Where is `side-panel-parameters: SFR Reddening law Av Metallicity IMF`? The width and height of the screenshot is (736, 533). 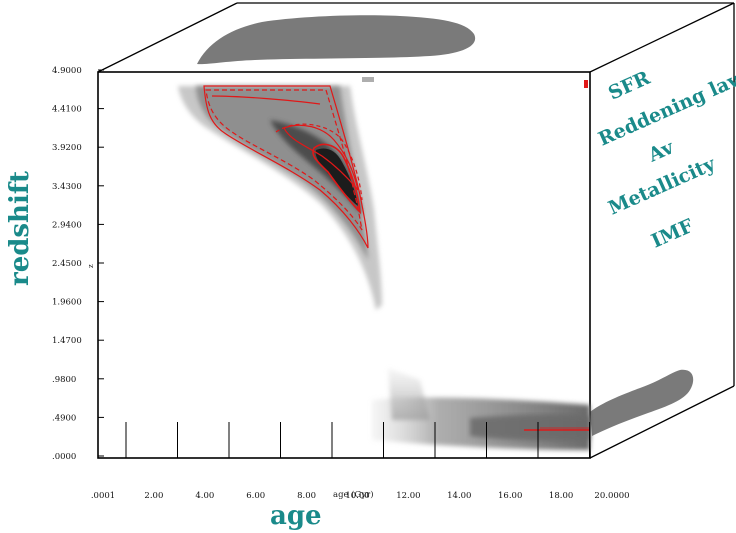
side-panel-parameters: SFR Reddening law Av Metallicity IMF is located at coordinates (665, 159).